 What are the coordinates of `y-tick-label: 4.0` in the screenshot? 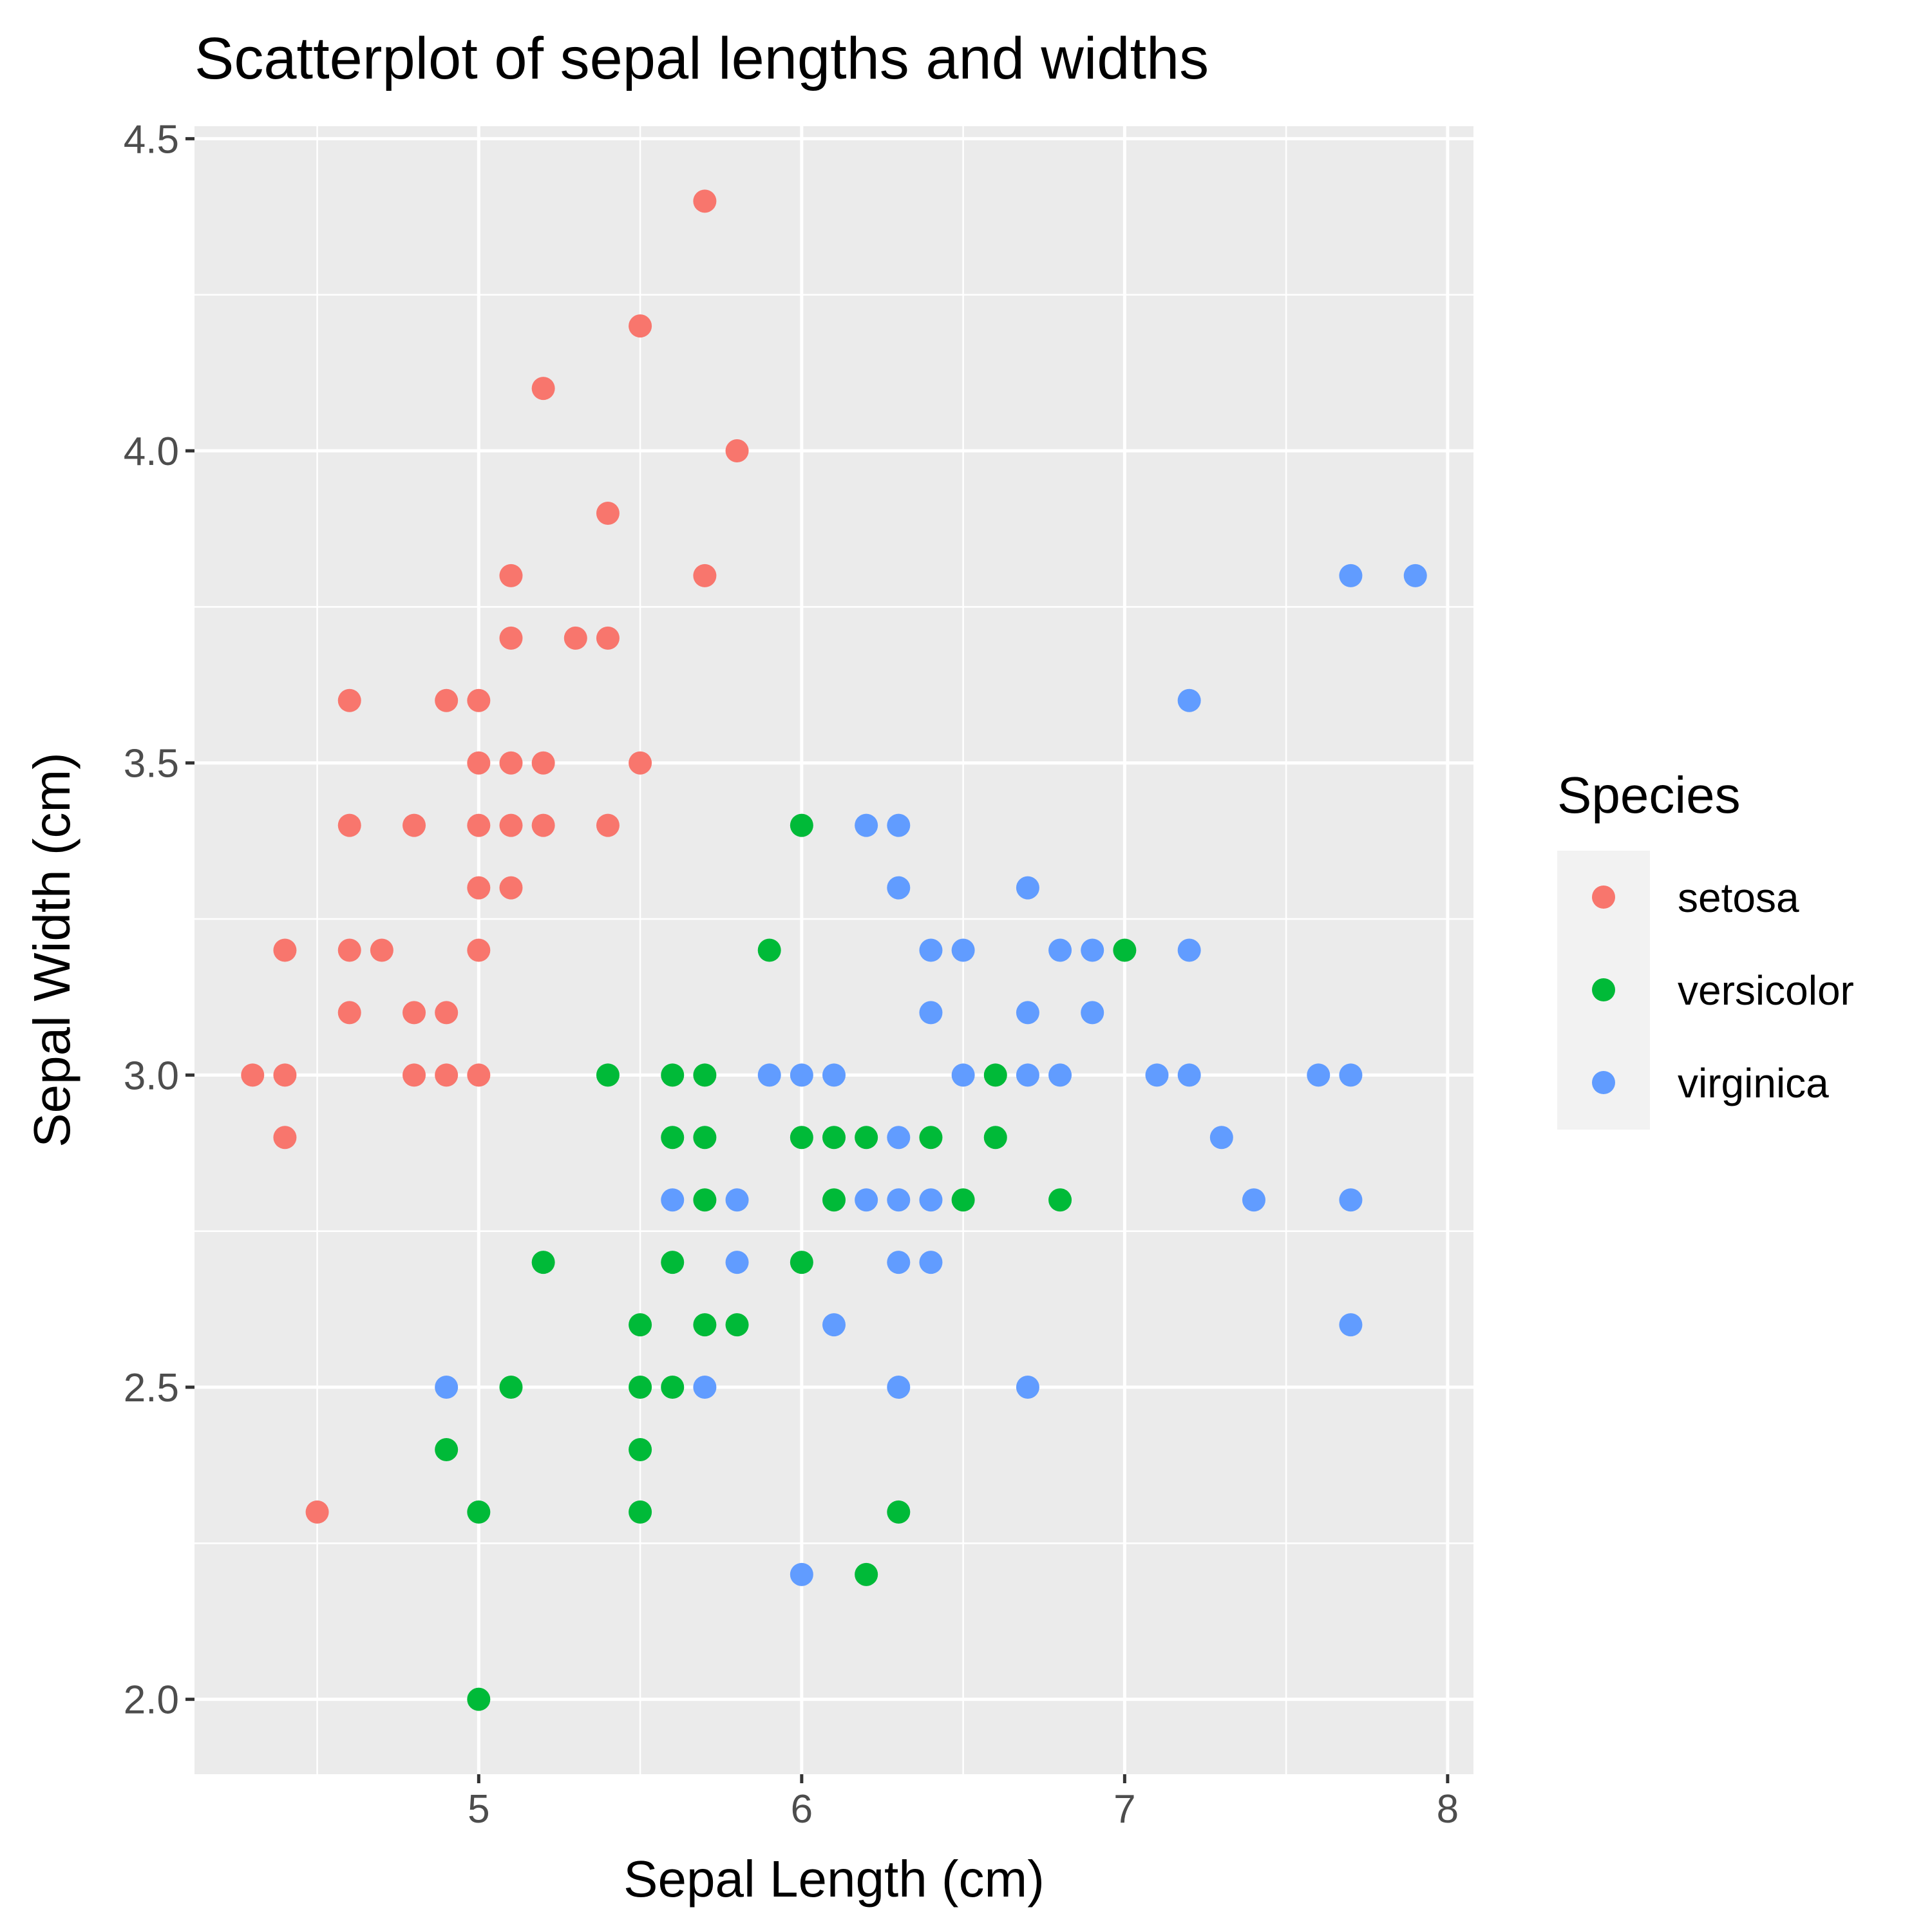 It's located at (151, 452).